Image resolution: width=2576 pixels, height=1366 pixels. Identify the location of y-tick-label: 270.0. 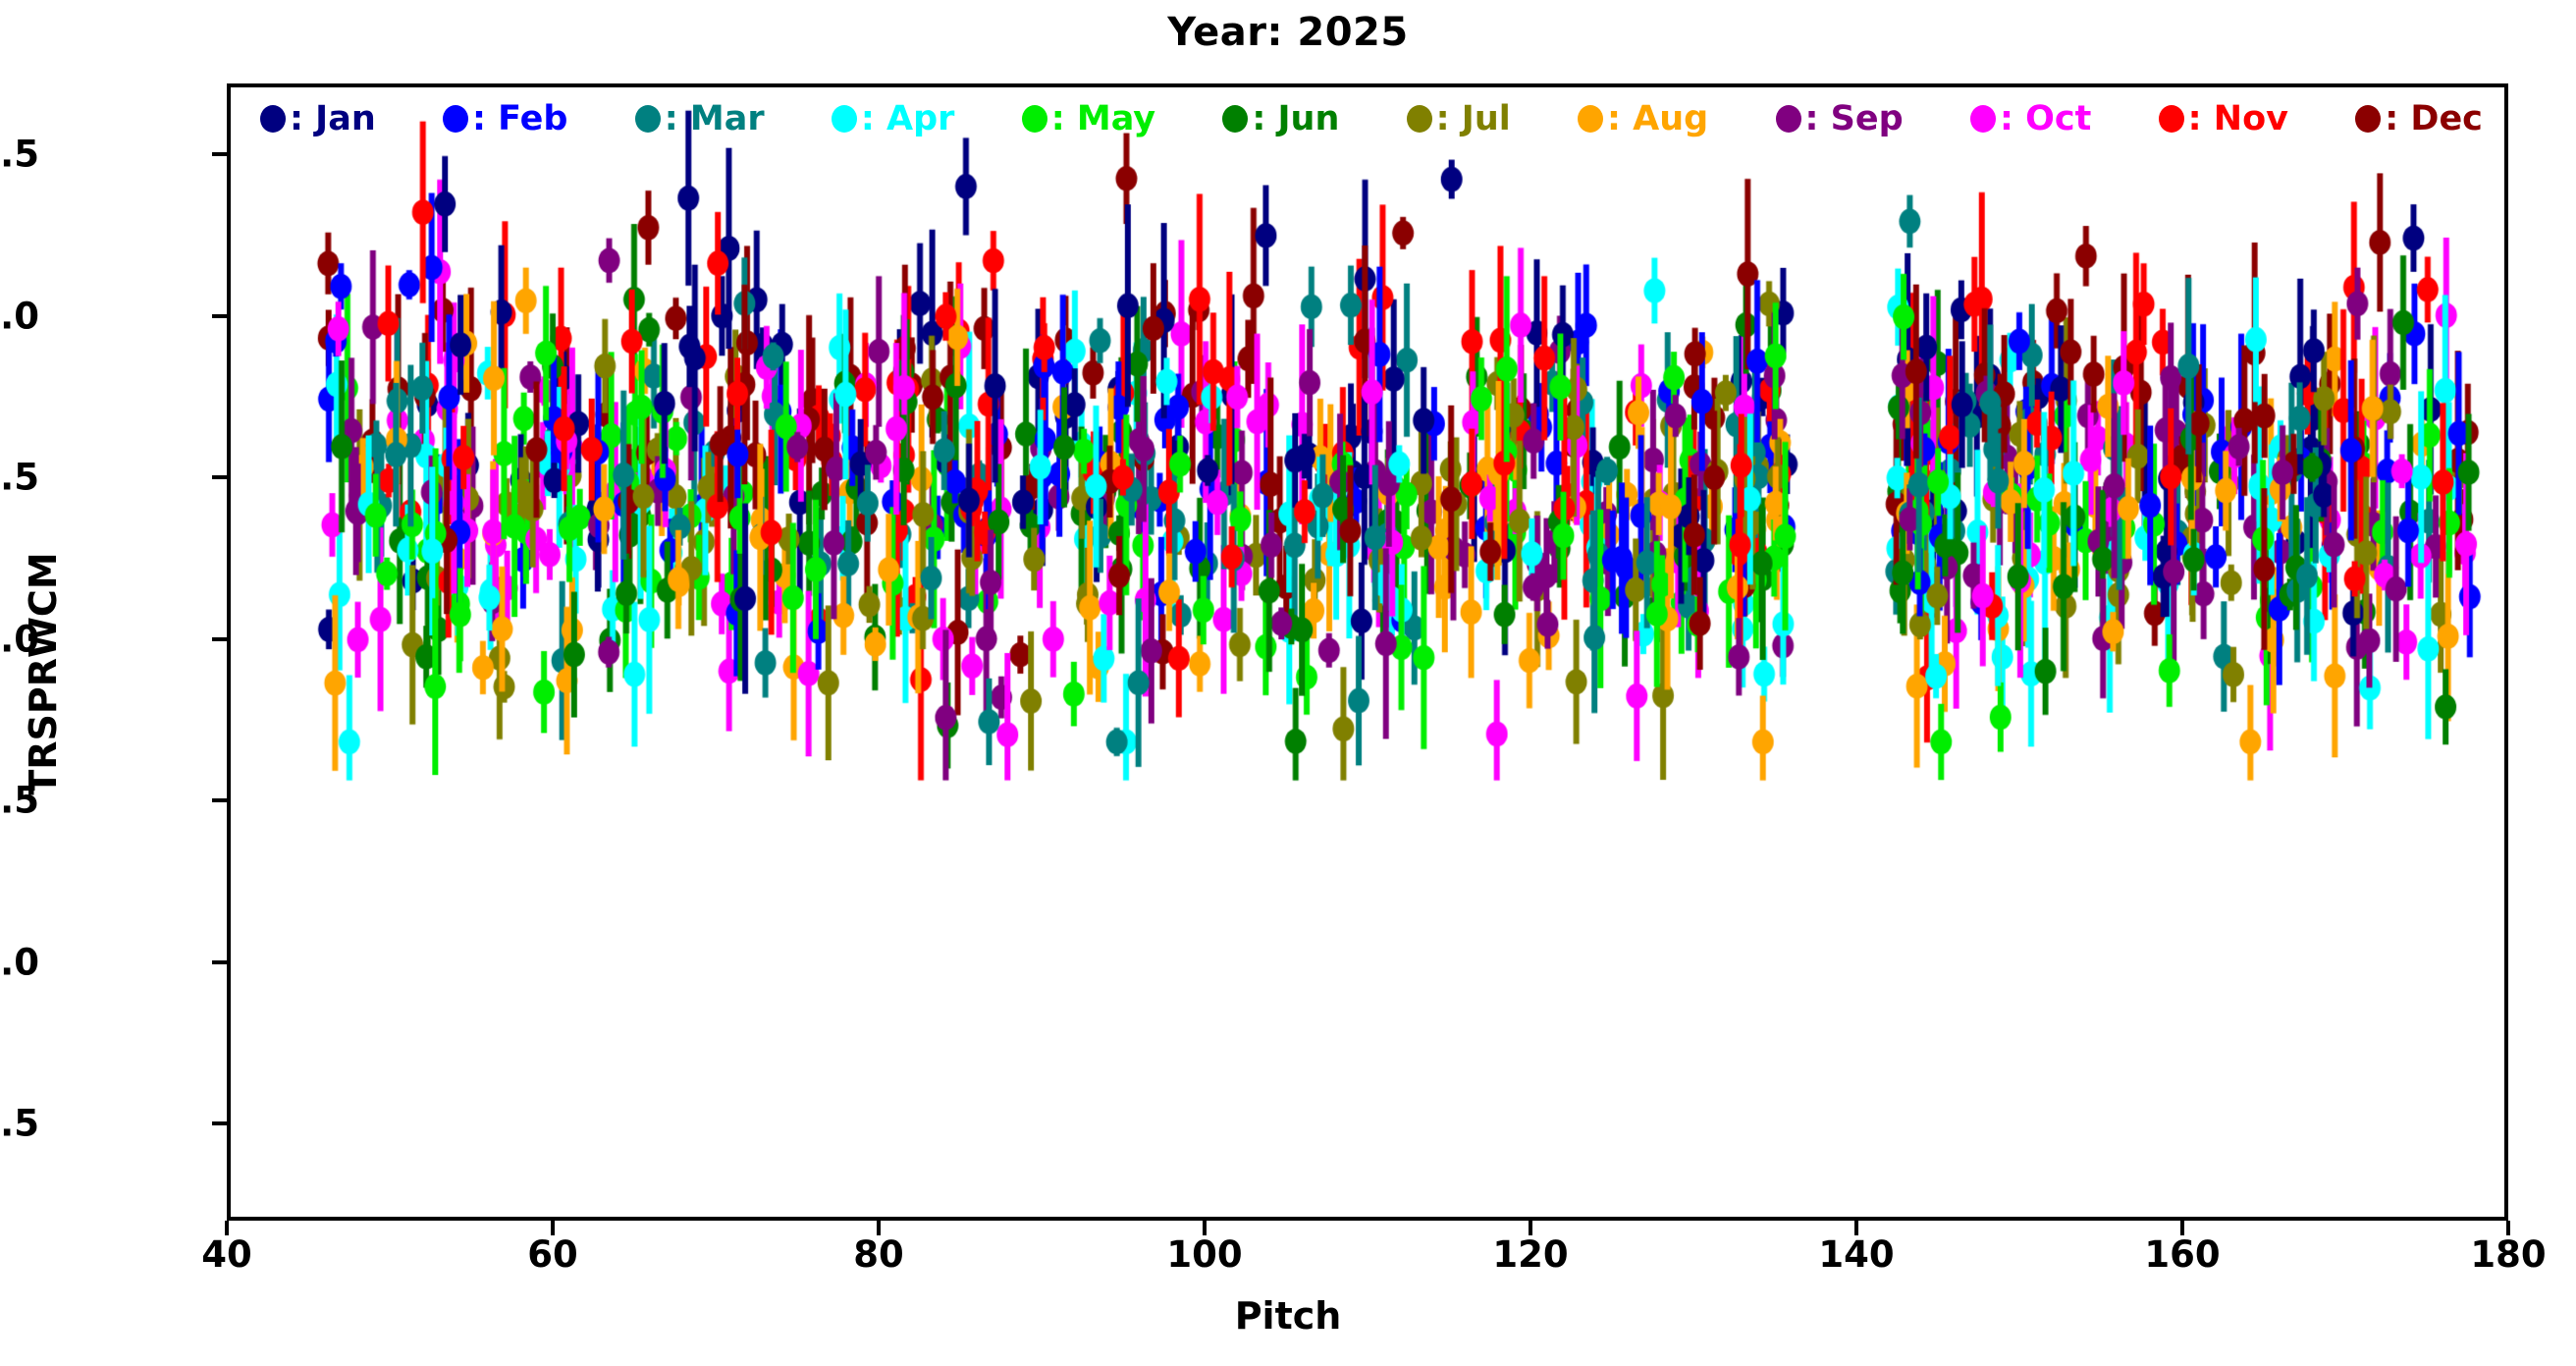
(19, 640).